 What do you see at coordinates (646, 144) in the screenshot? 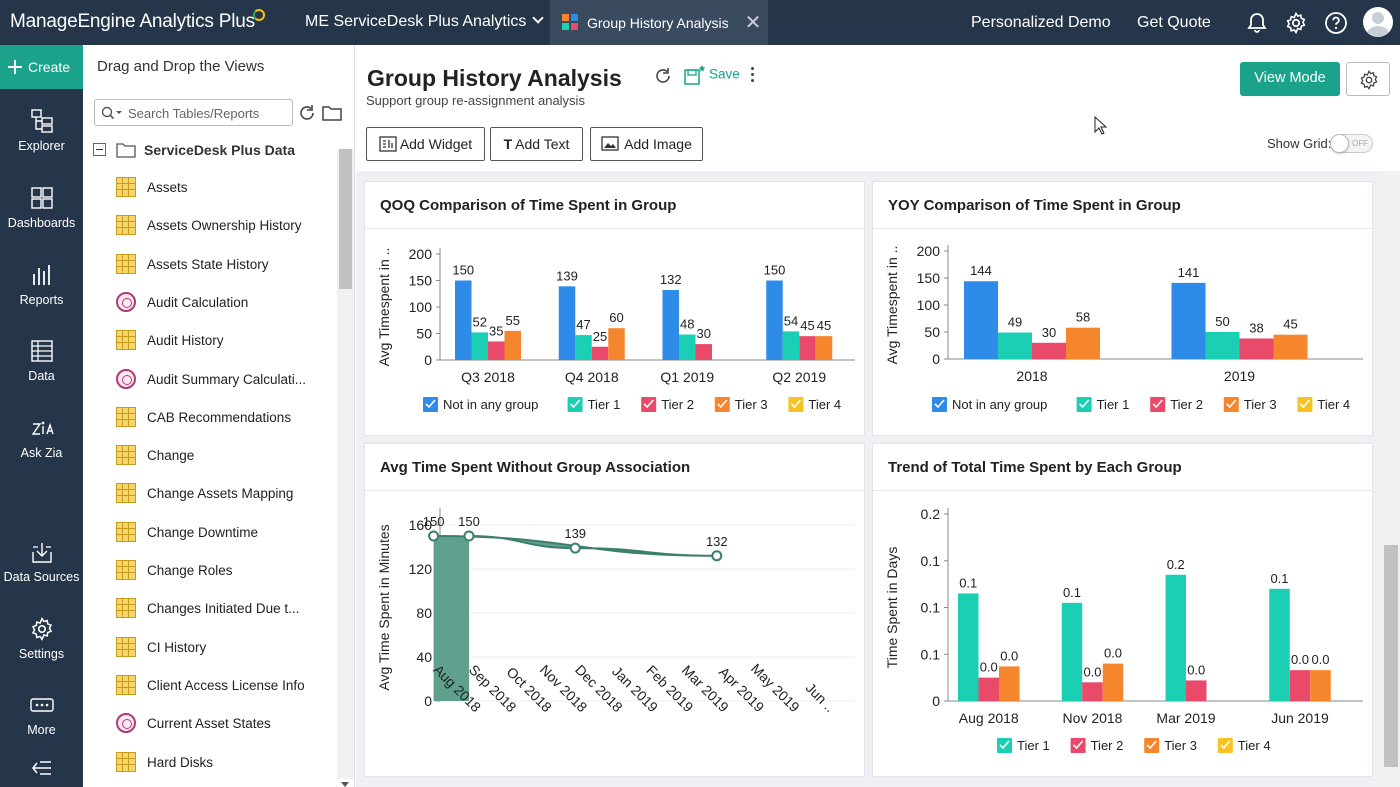
I see `add-image-button: Add Image` at bounding box center [646, 144].